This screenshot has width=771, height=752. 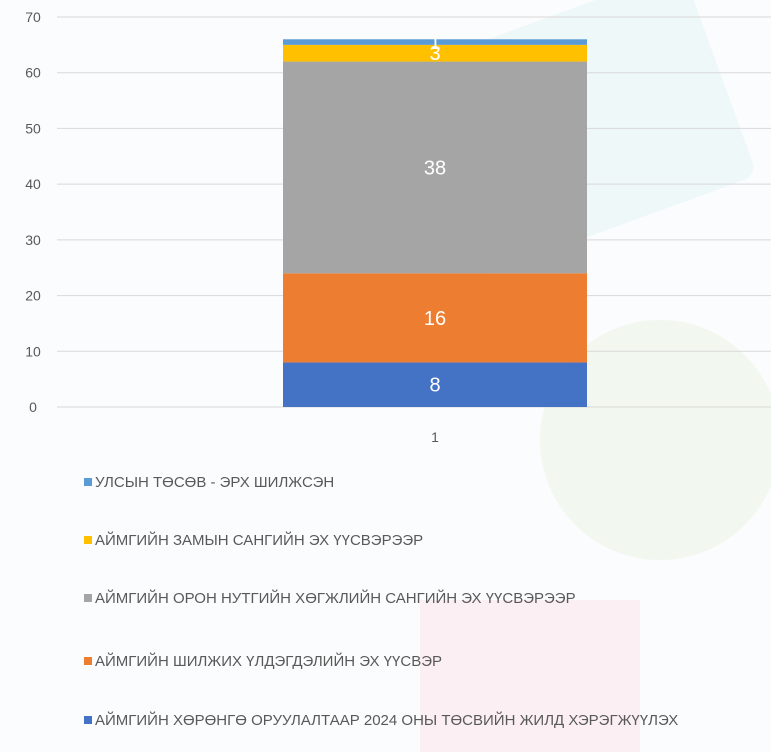 I want to click on data-label: 1, so click(x=434, y=43).